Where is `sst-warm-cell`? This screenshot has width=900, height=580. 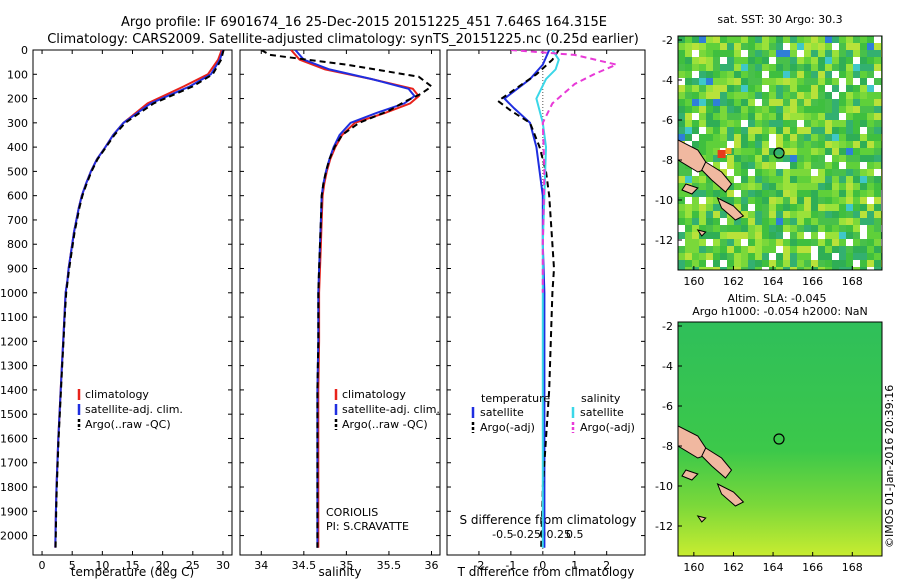 sst-warm-cell is located at coordinates (728, 151).